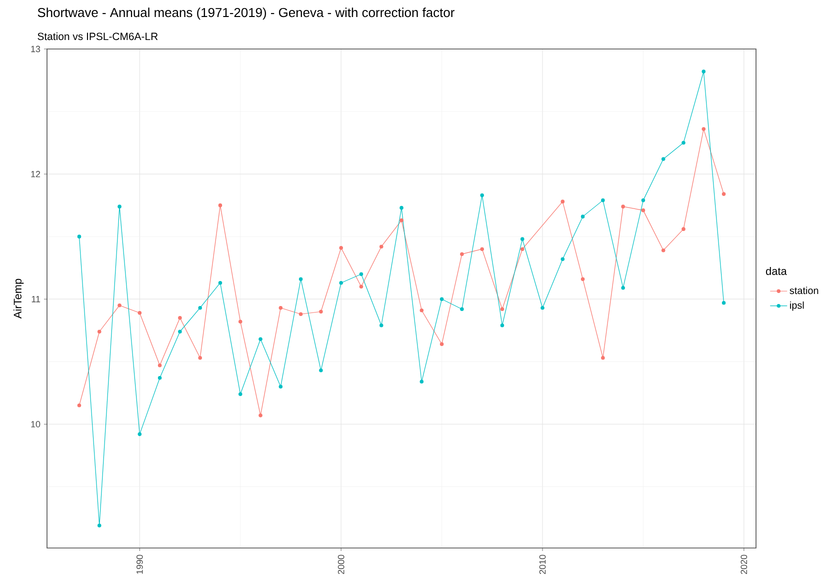  I want to click on x-tick-label: 1990, so click(139, 564).